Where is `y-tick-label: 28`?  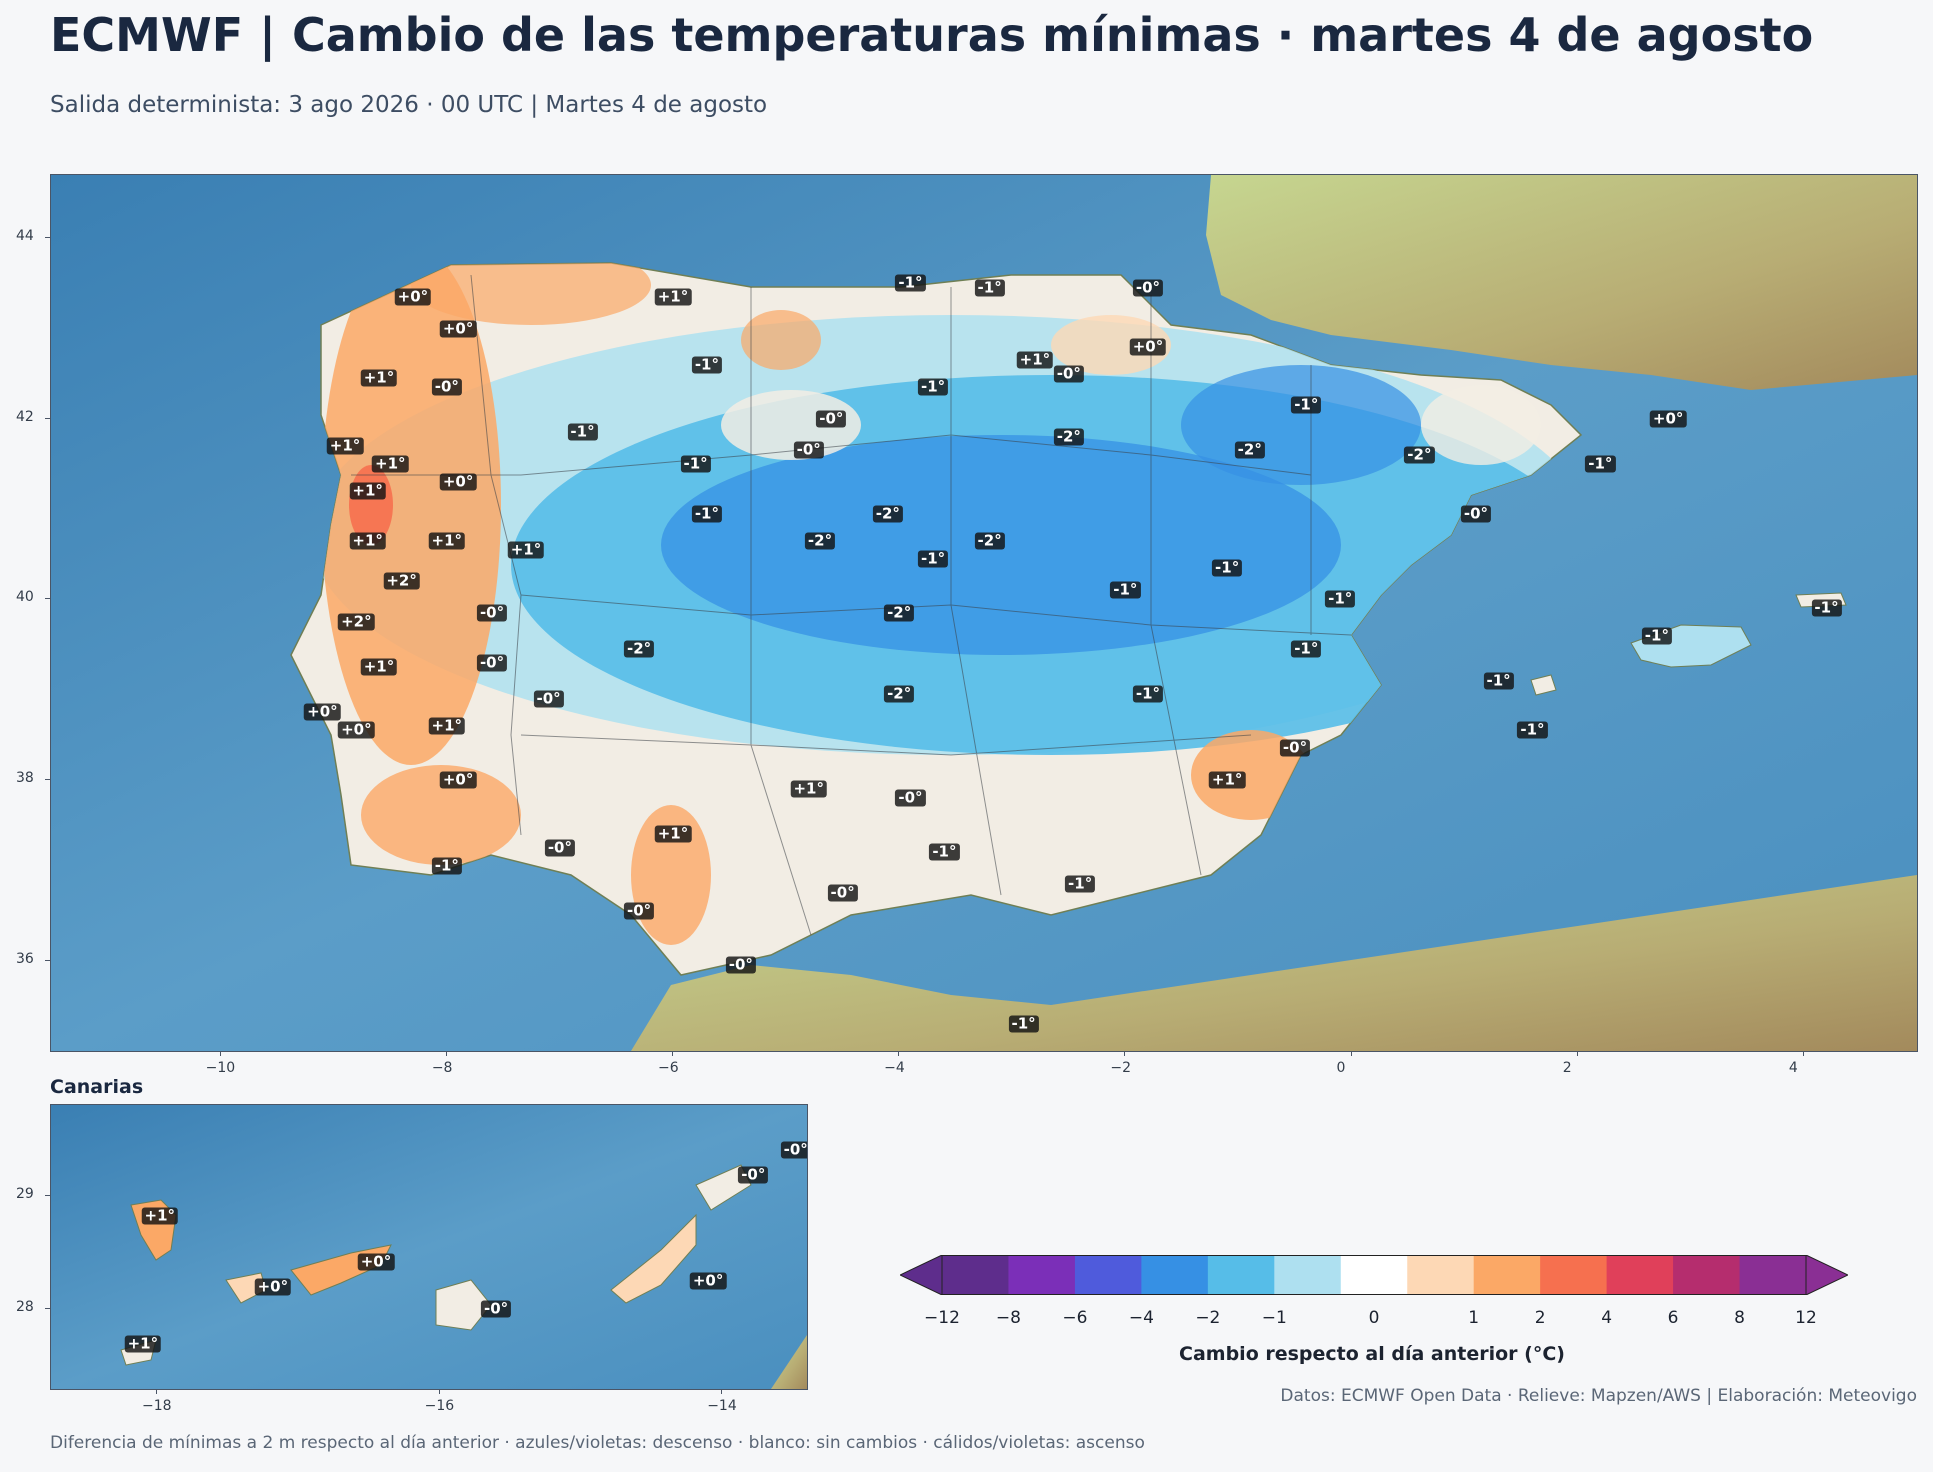 y-tick-label: 28 is located at coordinates (25, 1307).